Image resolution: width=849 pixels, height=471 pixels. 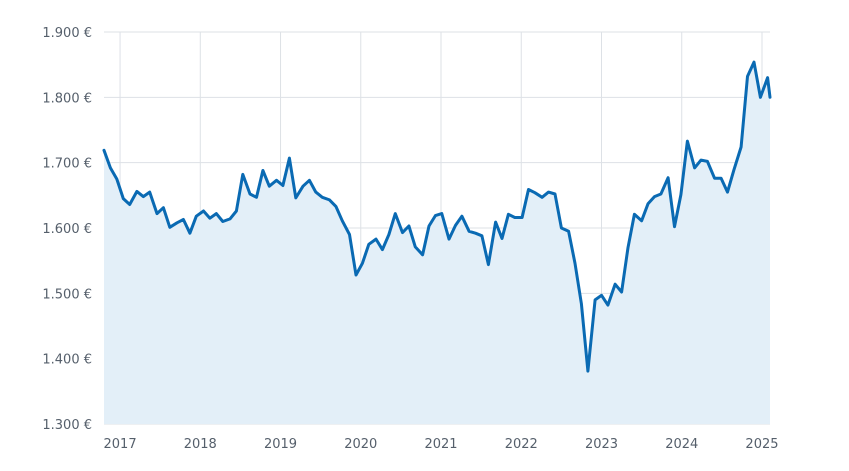 What do you see at coordinates (67, 294) in the screenshot?
I see `y-tick-label: 1.500 €` at bounding box center [67, 294].